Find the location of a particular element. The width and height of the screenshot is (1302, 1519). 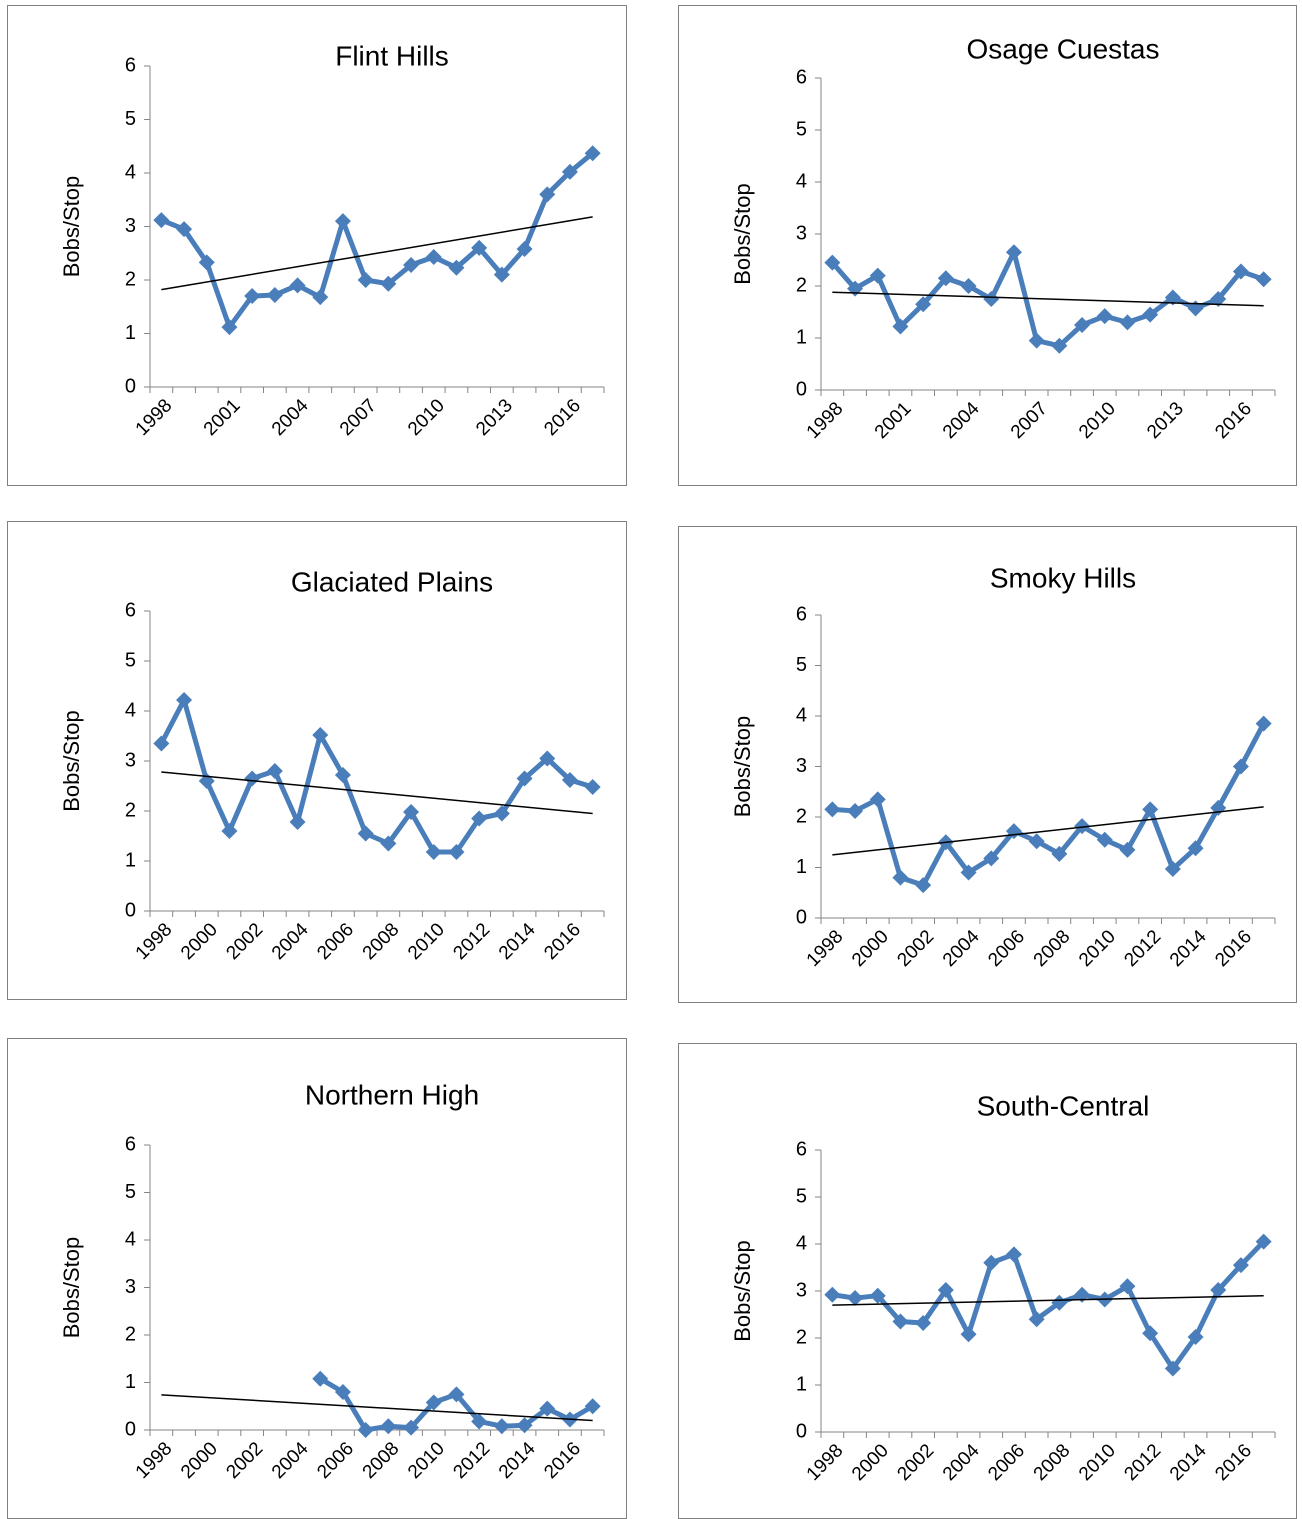

chart-title: Glaciated Plains is located at coordinates (392, 581).